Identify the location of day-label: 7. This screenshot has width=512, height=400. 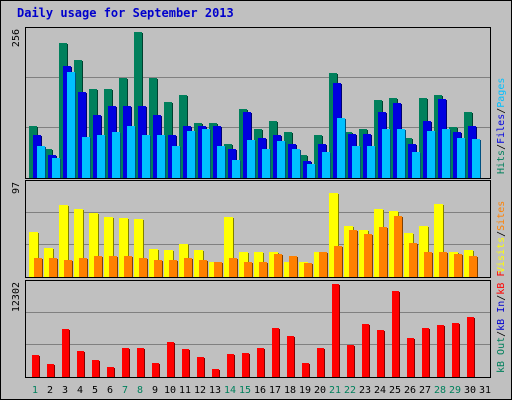
(125, 390).